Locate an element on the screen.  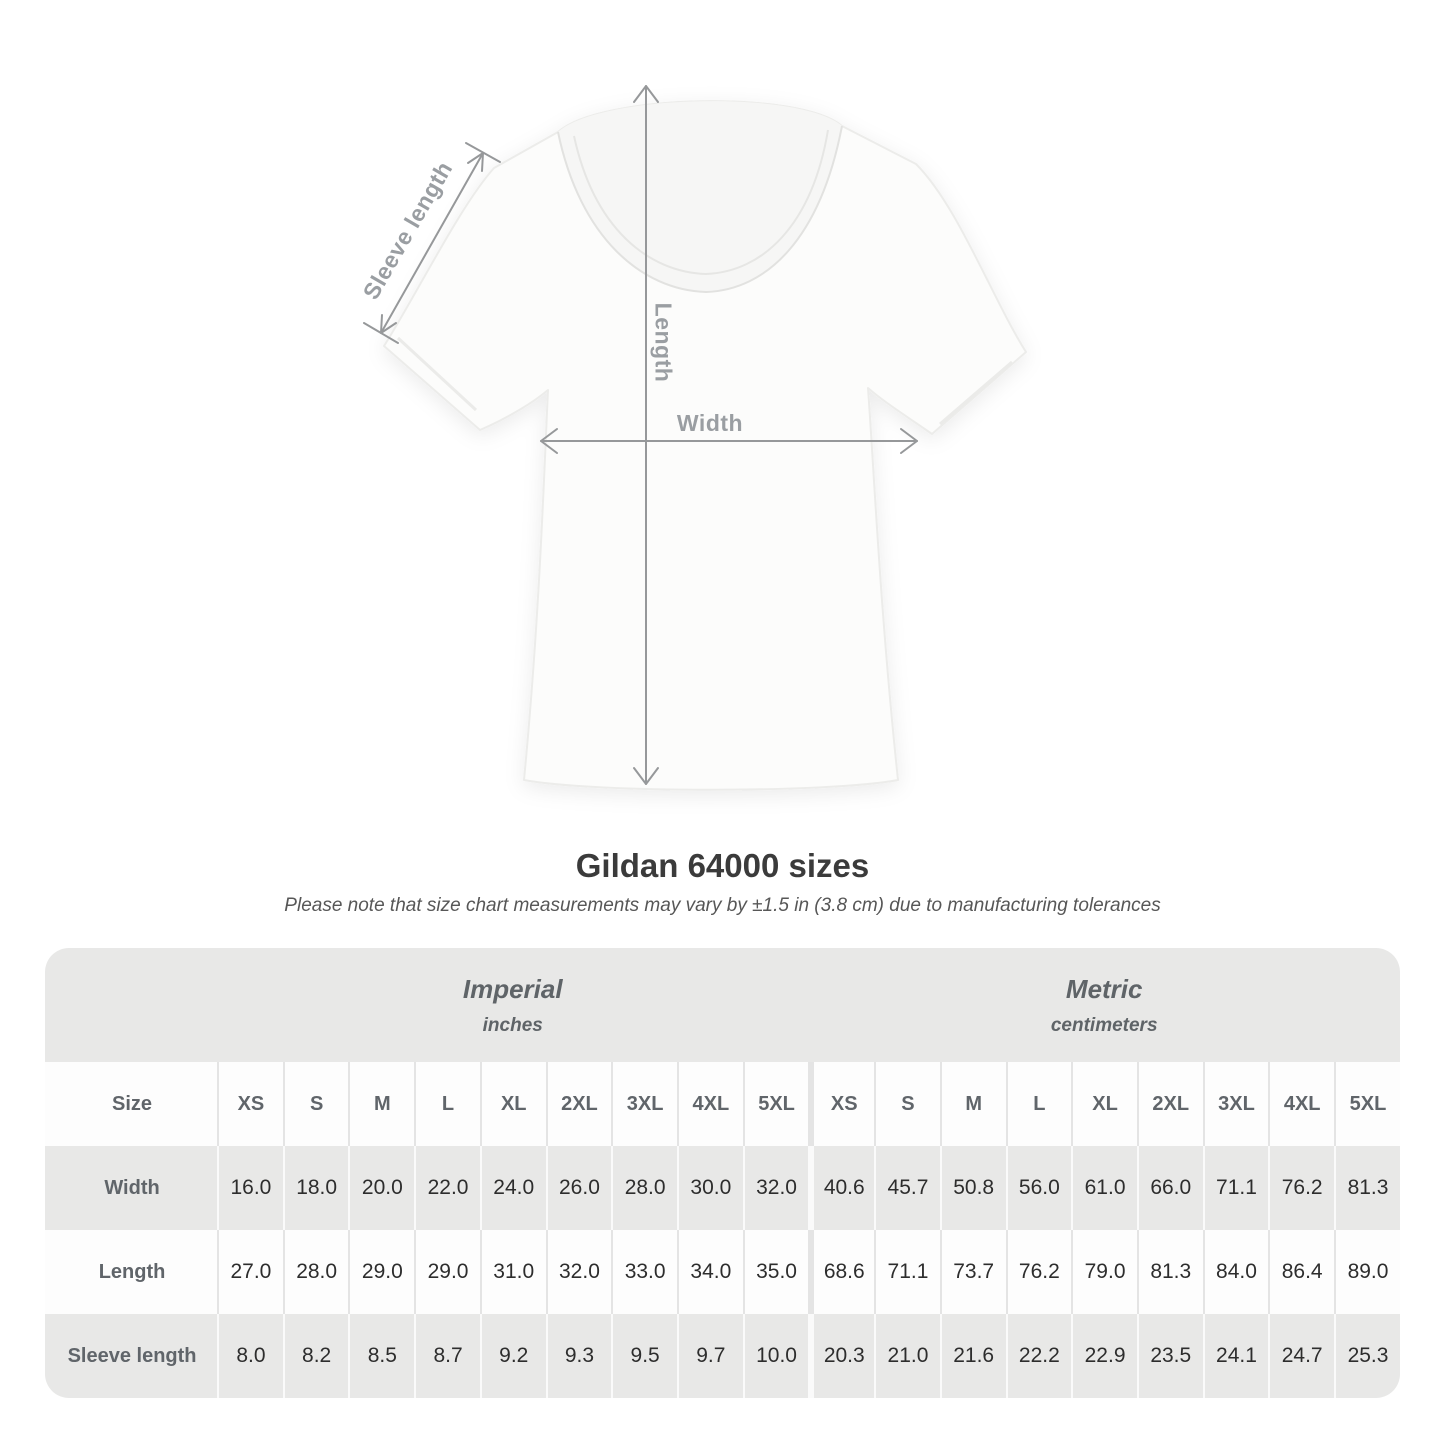
value-cell: 84.0 is located at coordinates (1235, 1272).